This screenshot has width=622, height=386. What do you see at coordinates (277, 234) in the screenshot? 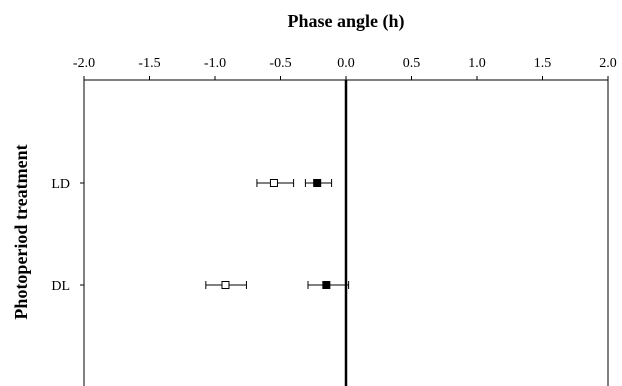
I see `data-marks` at bounding box center [277, 234].